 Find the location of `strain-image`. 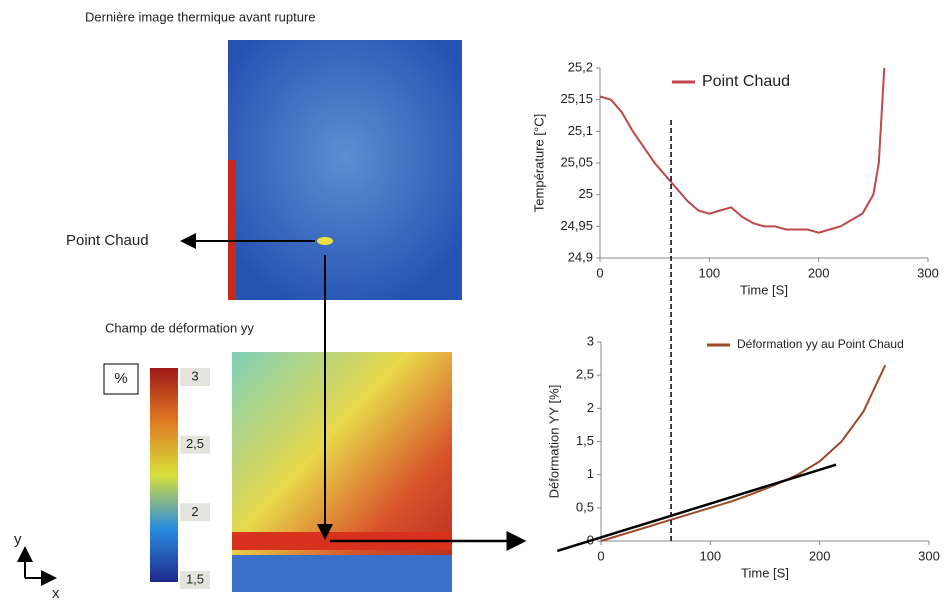

strain-image is located at coordinates (342, 472).